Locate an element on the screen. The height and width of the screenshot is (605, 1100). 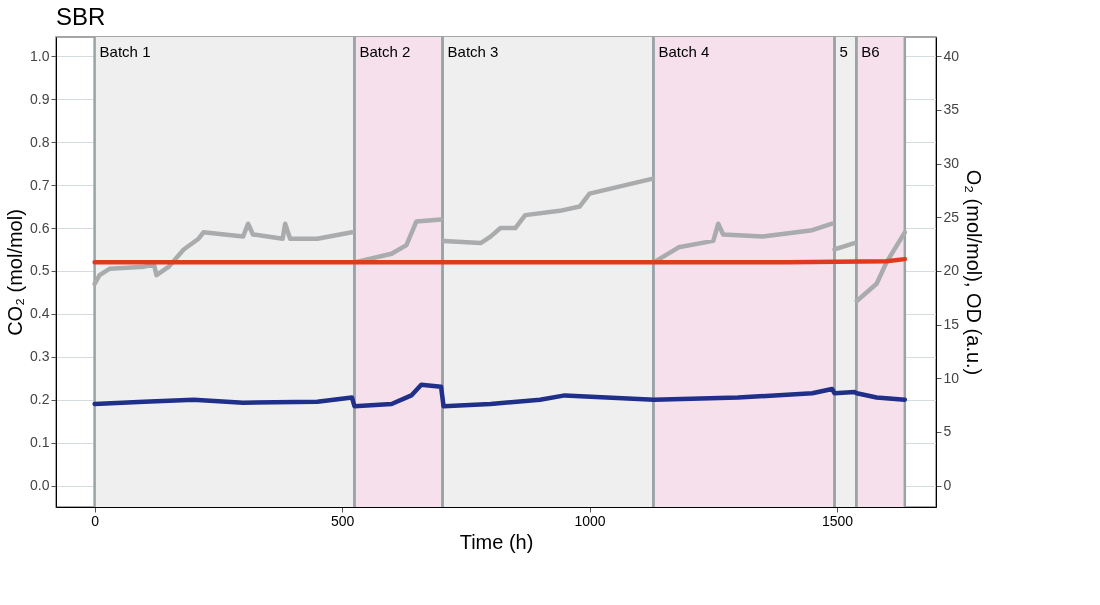
y-tick-label: 0.5 is located at coordinates (40, 270).